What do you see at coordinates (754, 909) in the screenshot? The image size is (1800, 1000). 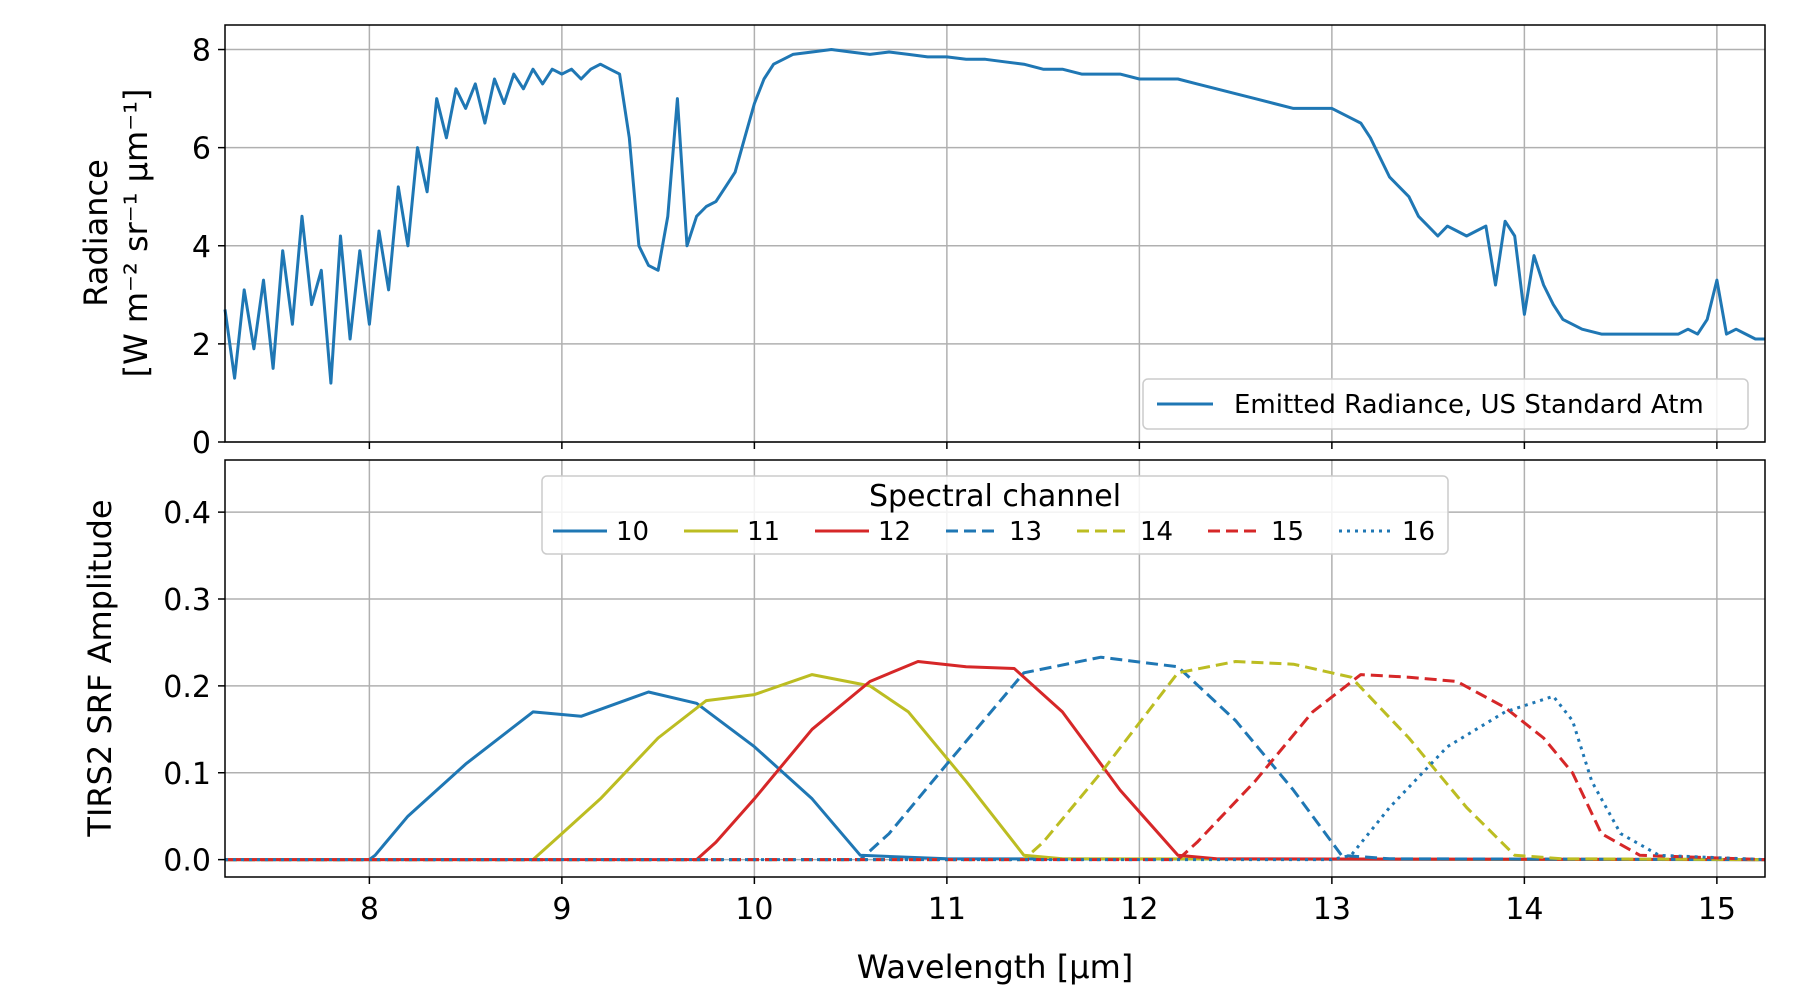 I see `srf-xtick-label-10: 10` at bounding box center [754, 909].